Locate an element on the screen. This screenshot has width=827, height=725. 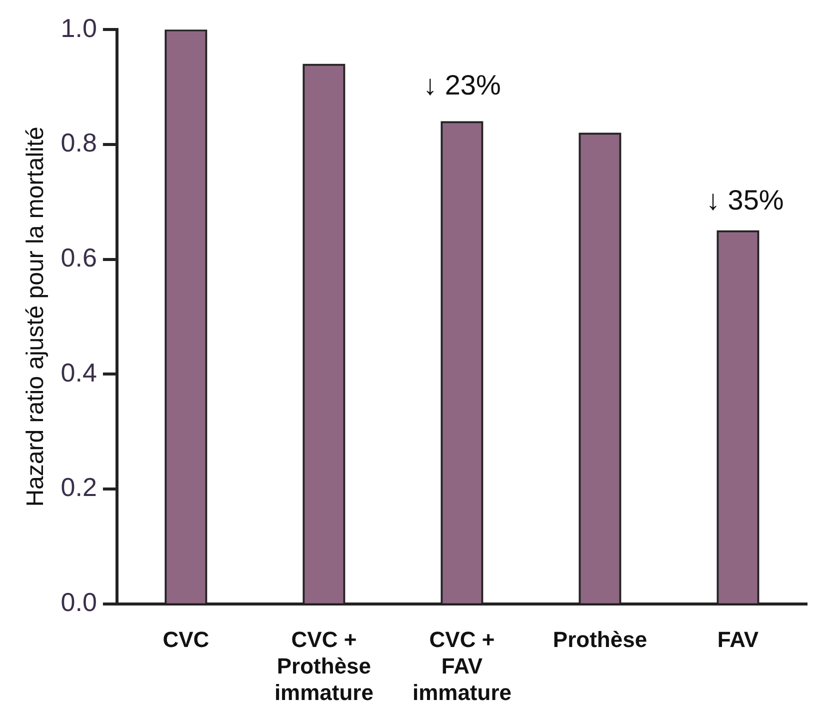
y-tick-label: 0.4 is located at coordinates (78, 372).